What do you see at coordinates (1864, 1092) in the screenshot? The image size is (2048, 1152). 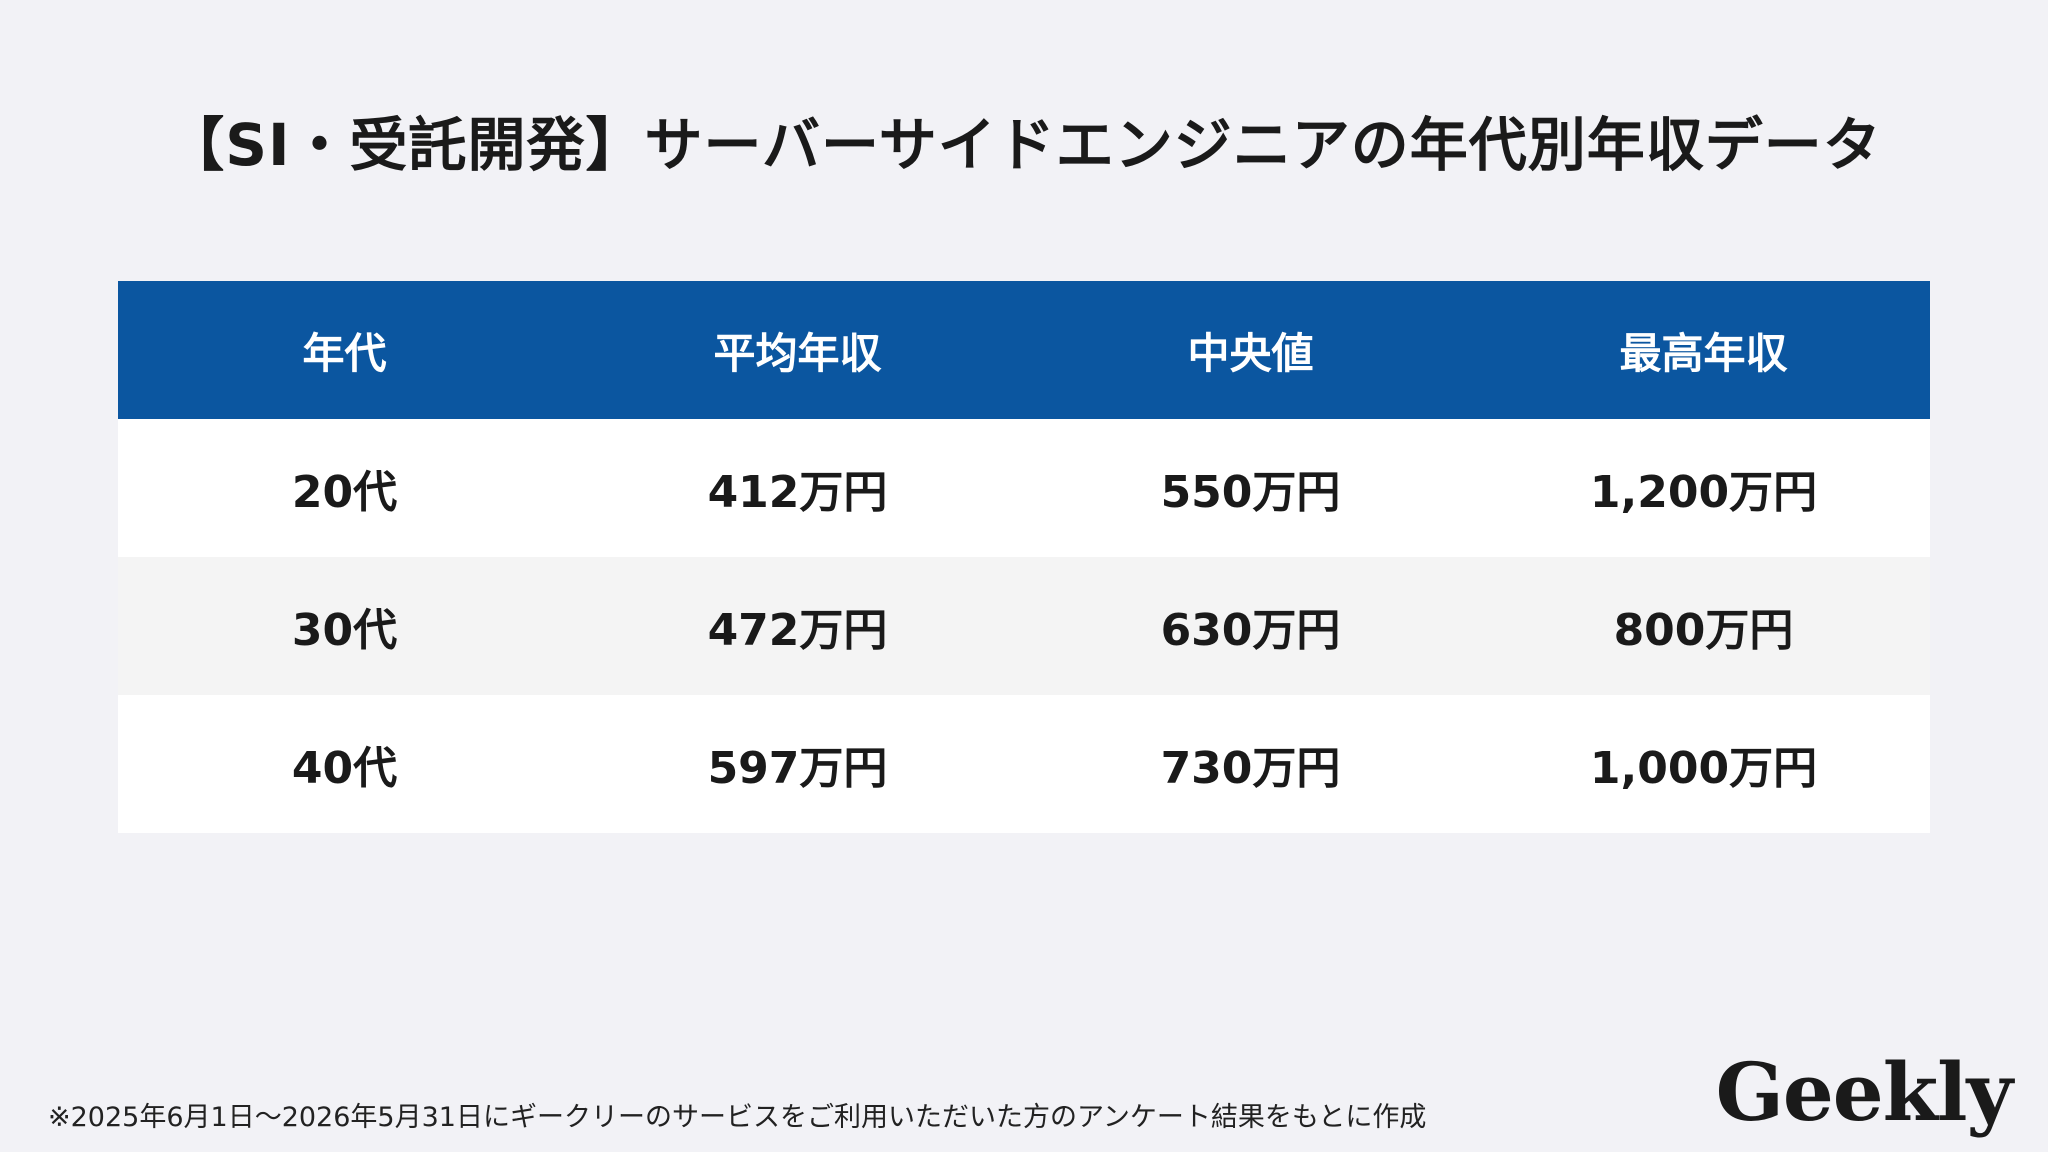 I see `geekly-logo: Geekly` at bounding box center [1864, 1092].